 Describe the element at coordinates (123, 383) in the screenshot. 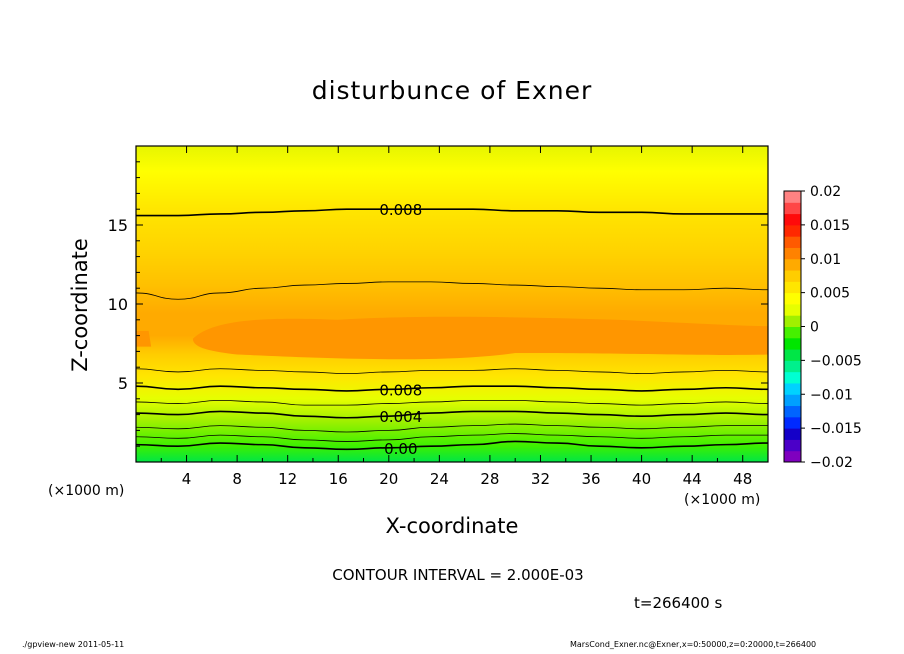

I see `y-tick-label: 5` at that location.